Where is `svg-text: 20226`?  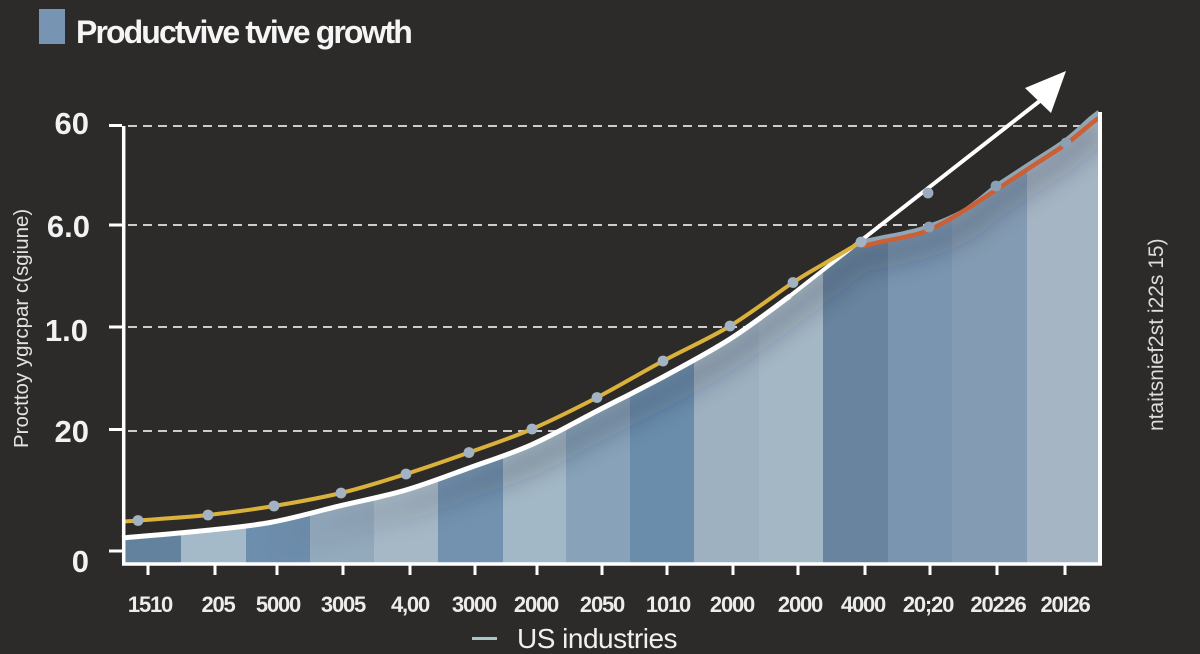
svg-text: 20226 is located at coordinates (998, 604).